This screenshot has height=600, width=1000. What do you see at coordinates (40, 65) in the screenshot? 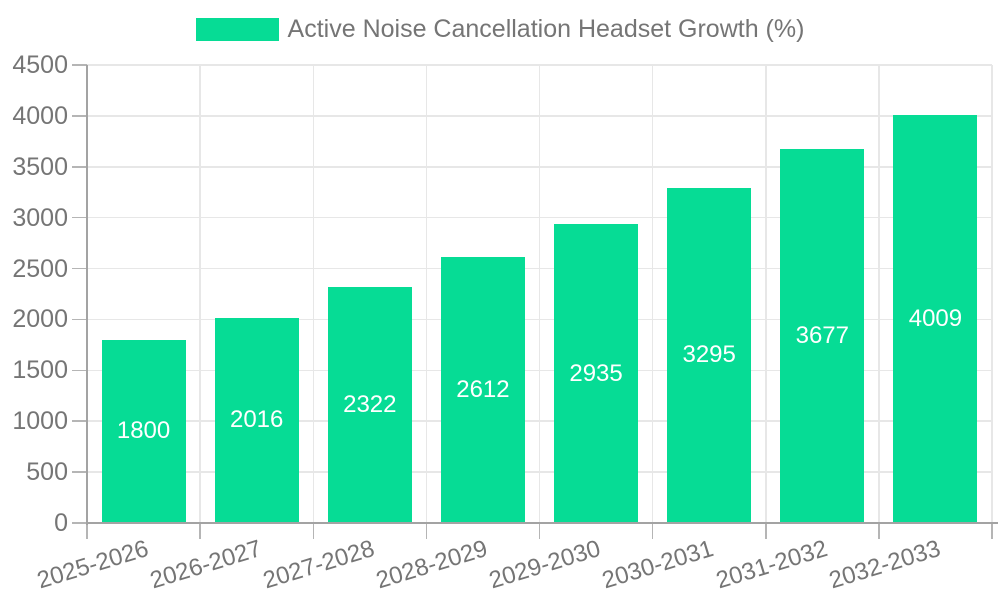
I see `y-tick-label: 4500` at bounding box center [40, 65].